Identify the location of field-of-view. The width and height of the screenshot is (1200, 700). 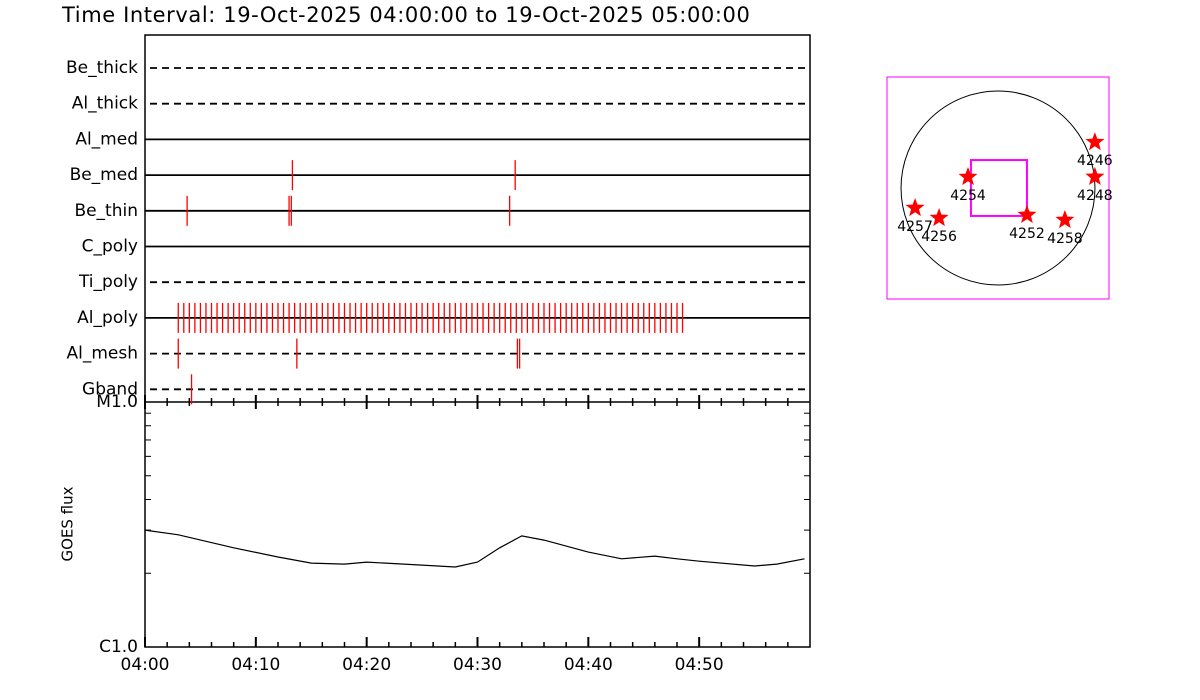
(998, 188).